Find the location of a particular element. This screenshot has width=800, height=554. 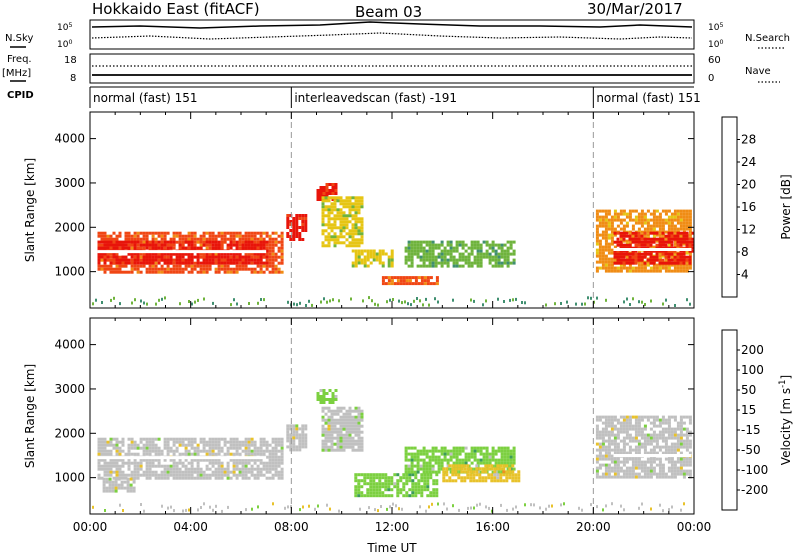

nsky-label: N.Sky is located at coordinates (19, 38).